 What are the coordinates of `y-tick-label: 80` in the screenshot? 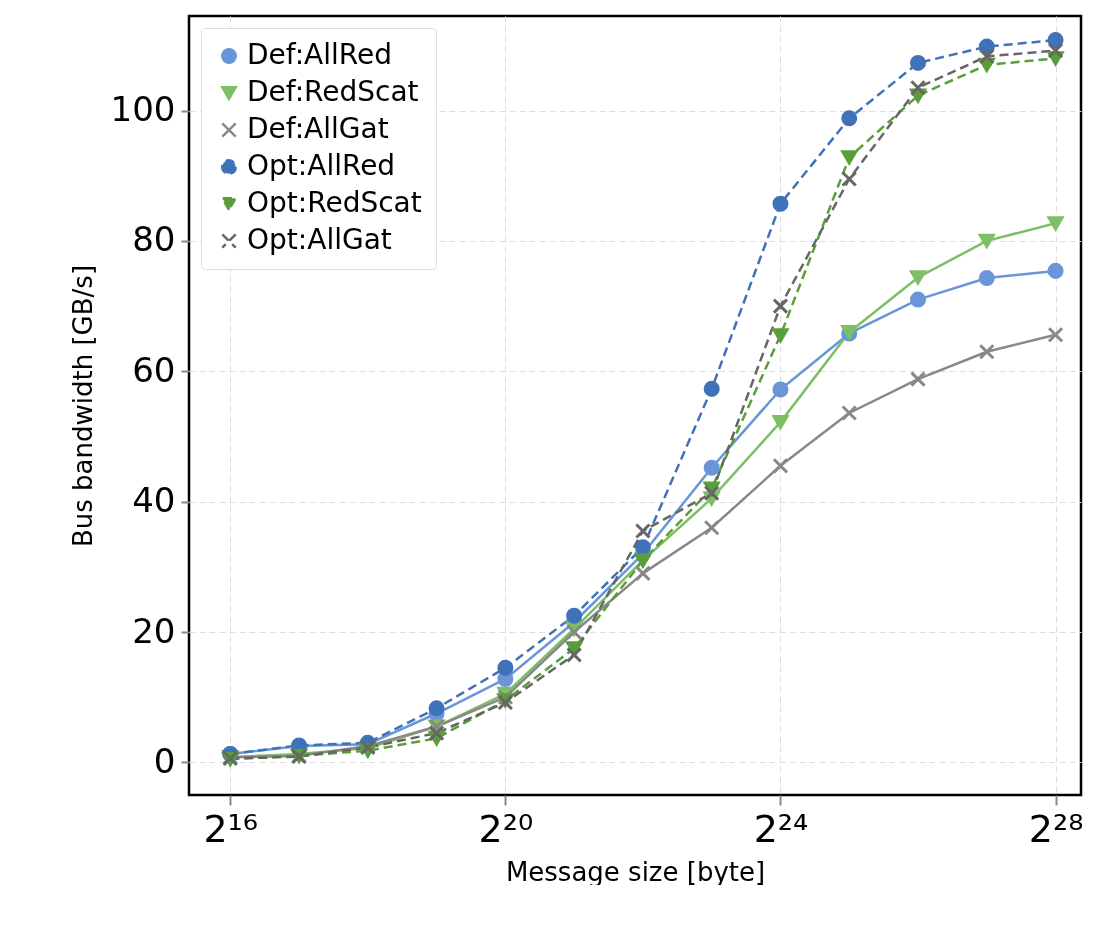 It's located at (154, 239).